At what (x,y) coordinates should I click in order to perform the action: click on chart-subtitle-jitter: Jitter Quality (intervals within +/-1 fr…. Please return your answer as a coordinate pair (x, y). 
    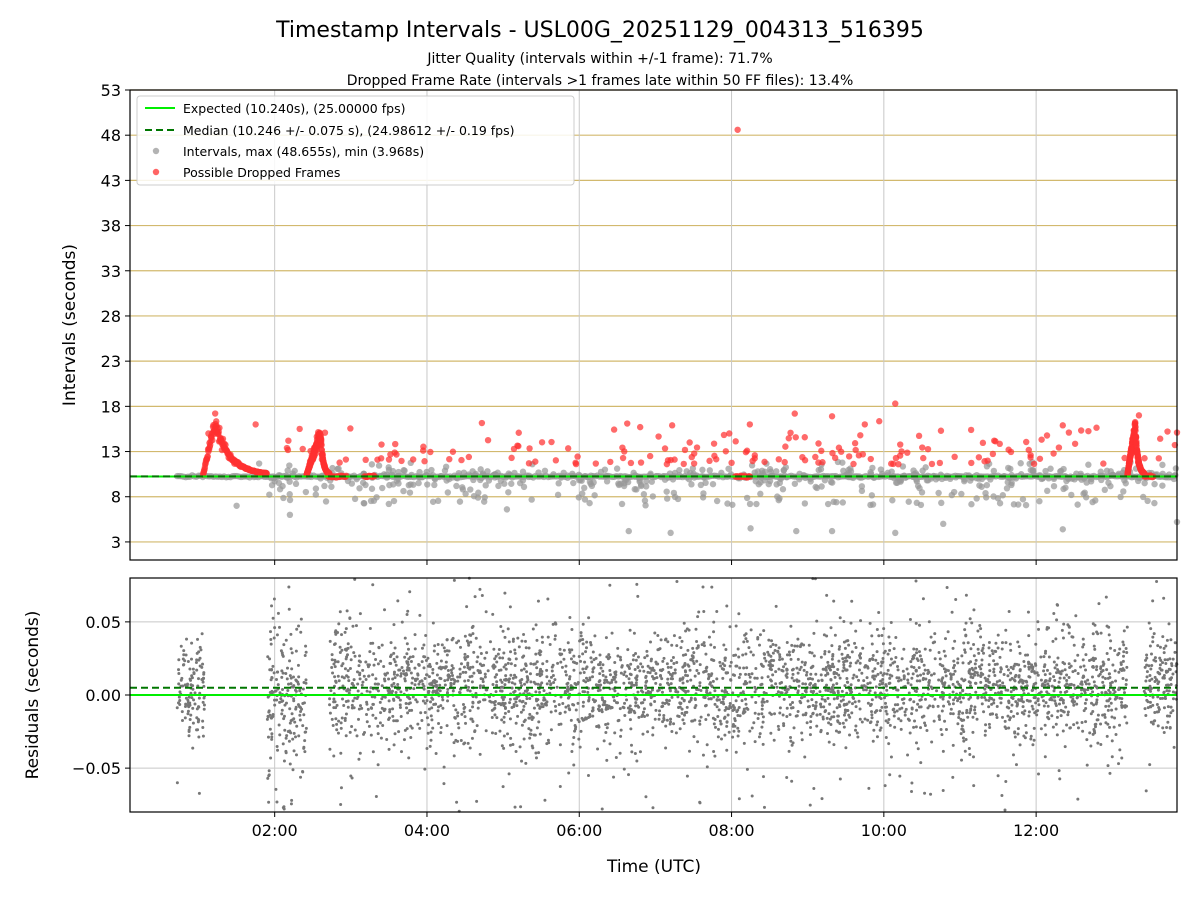
    Looking at the image, I should click on (599, 59).